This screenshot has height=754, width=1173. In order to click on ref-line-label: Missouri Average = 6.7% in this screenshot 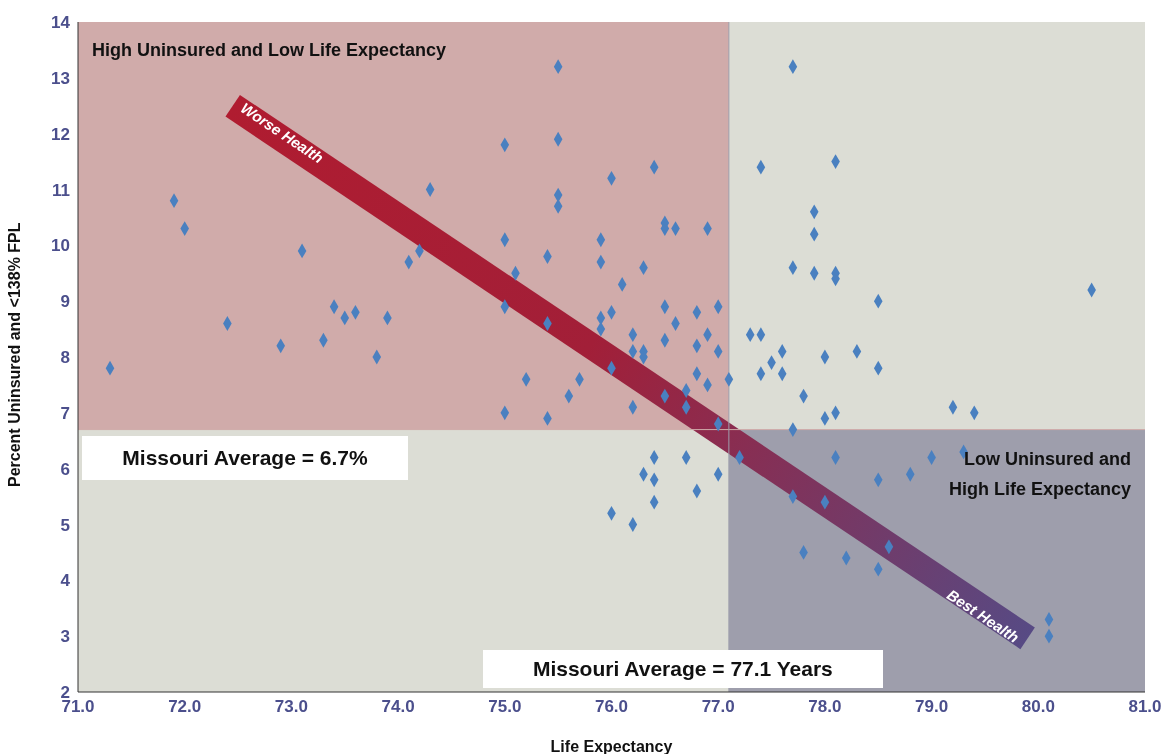, I will do `click(245, 457)`.